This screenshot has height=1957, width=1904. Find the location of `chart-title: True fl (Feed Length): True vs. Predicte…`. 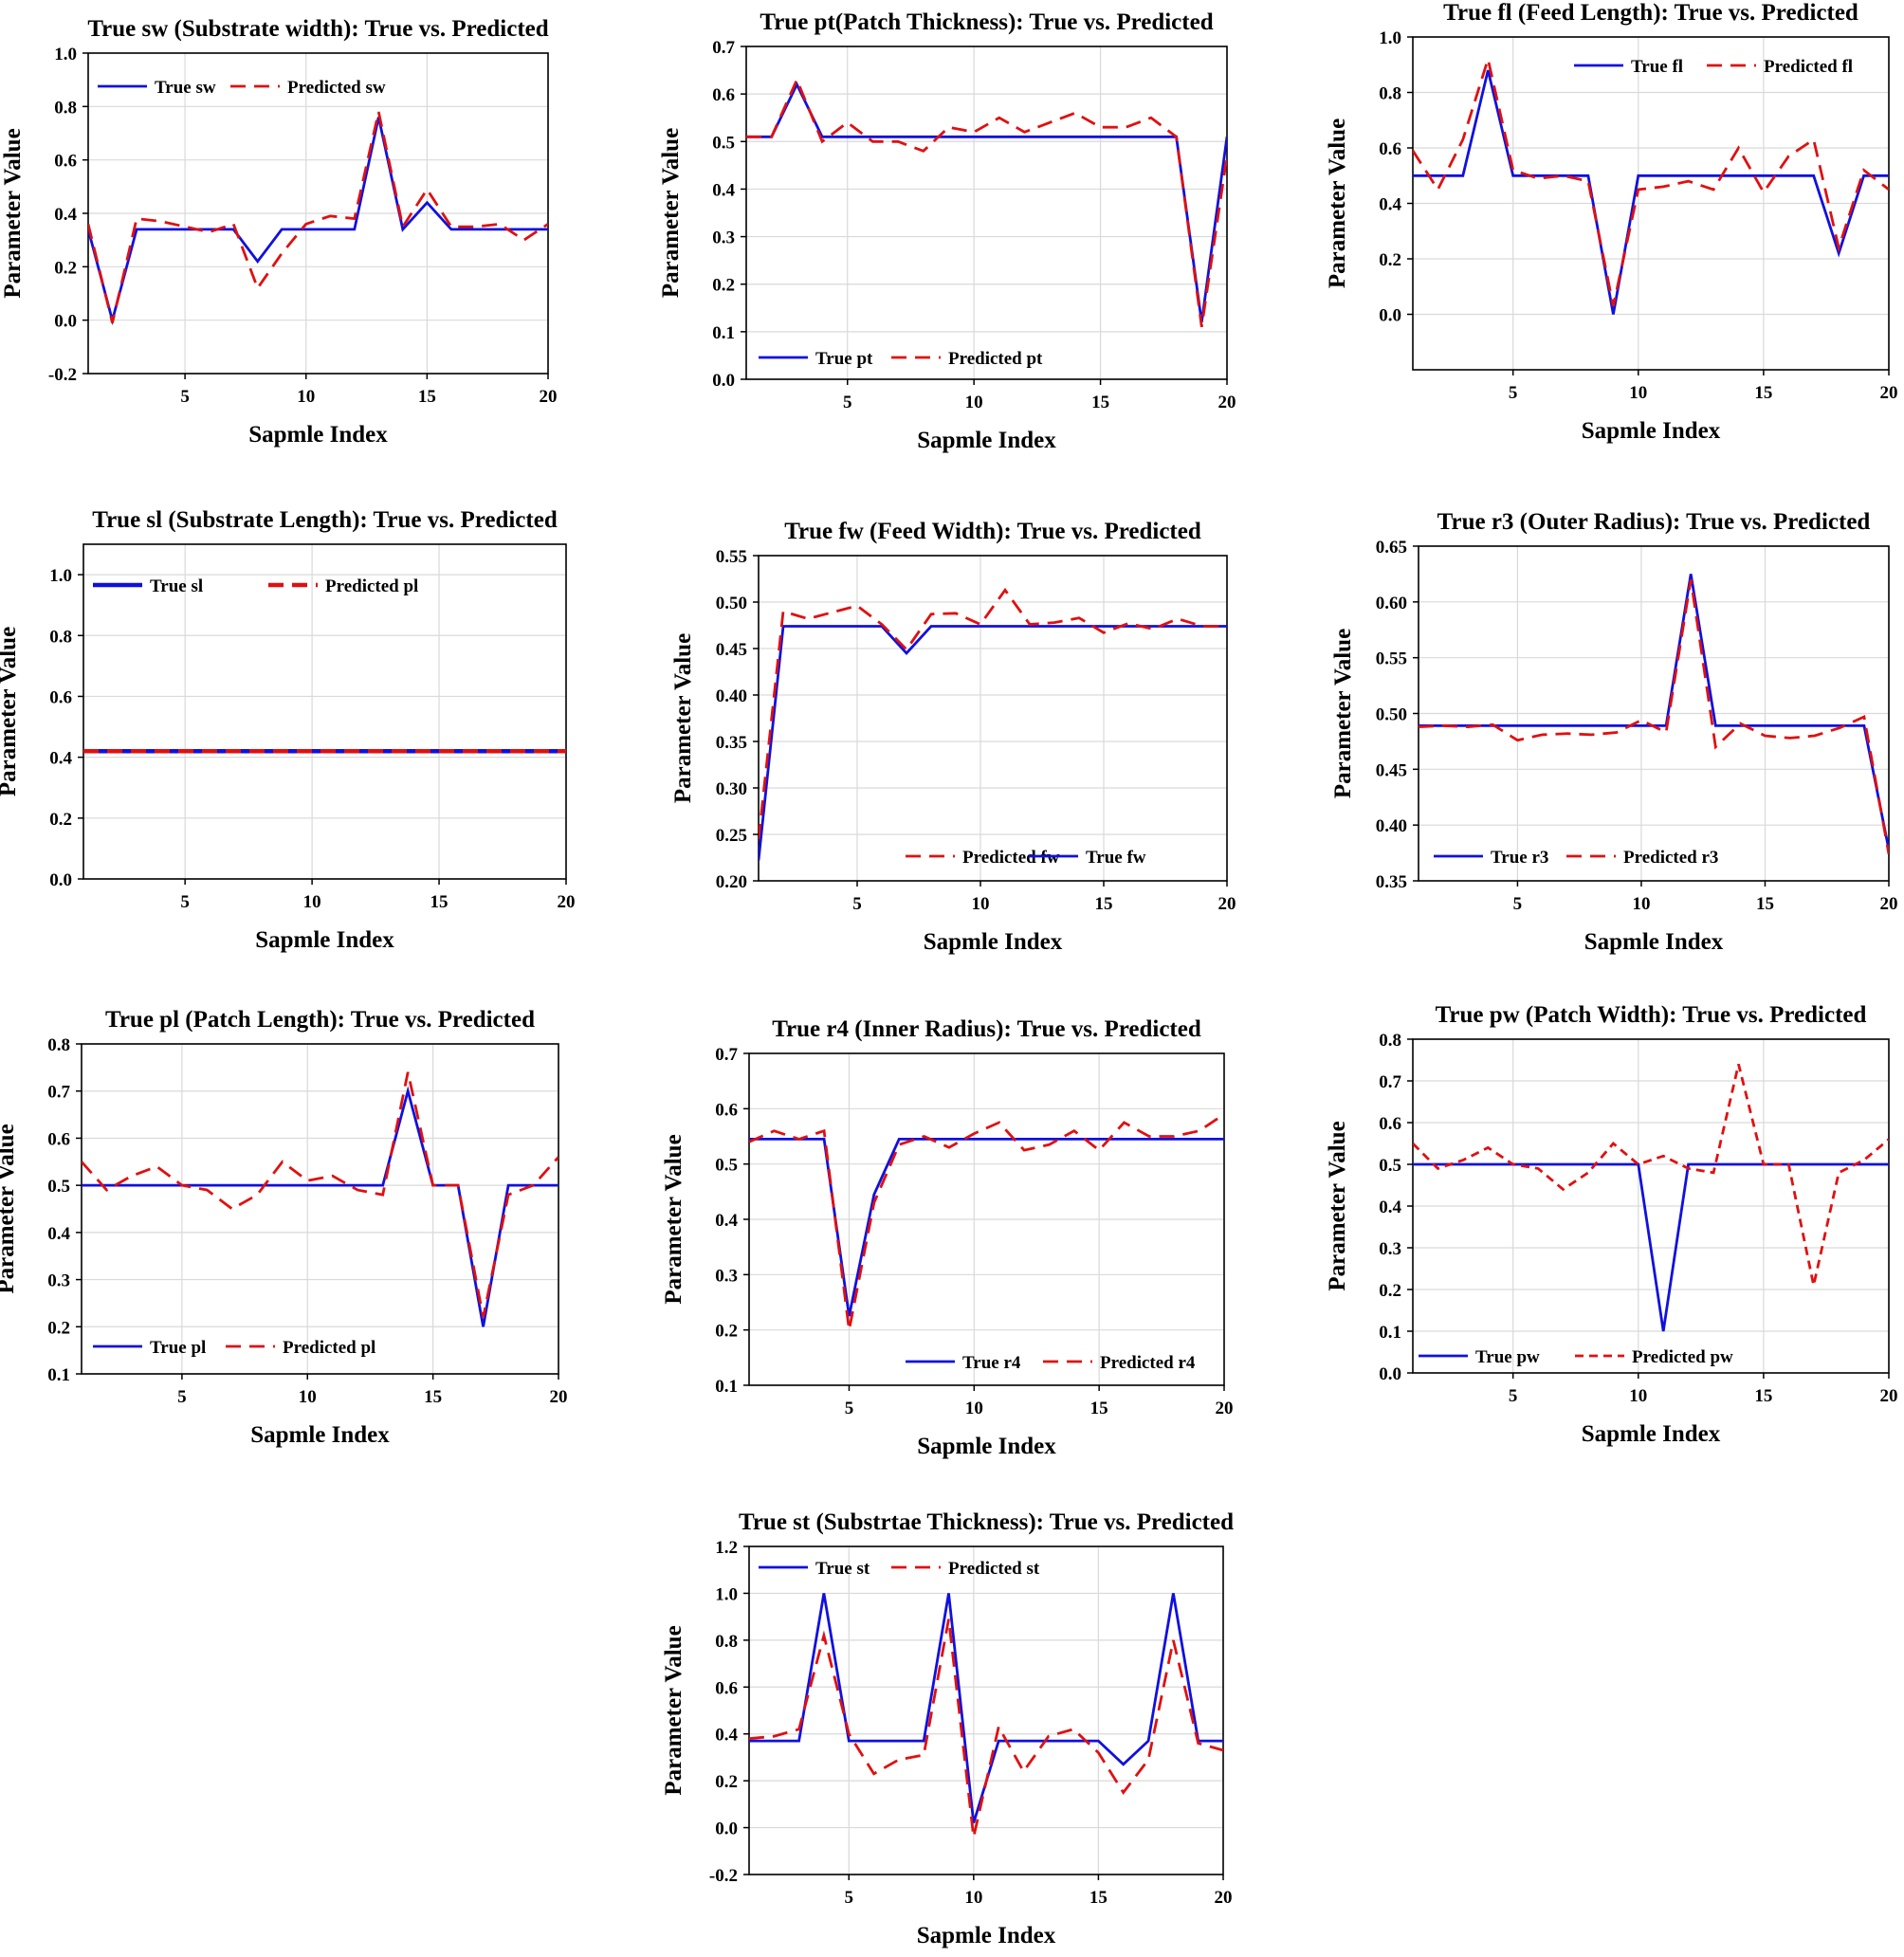

chart-title: True fl (Feed Length): True vs. Predicte… is located at coordinates (1651, 13).